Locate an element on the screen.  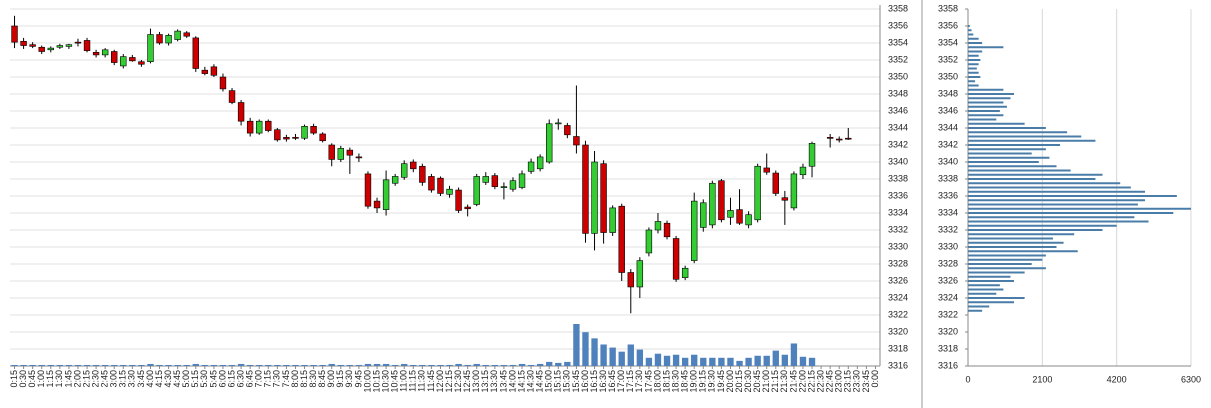
y-tick-label: 3318 is located at coordinates (898, 348).